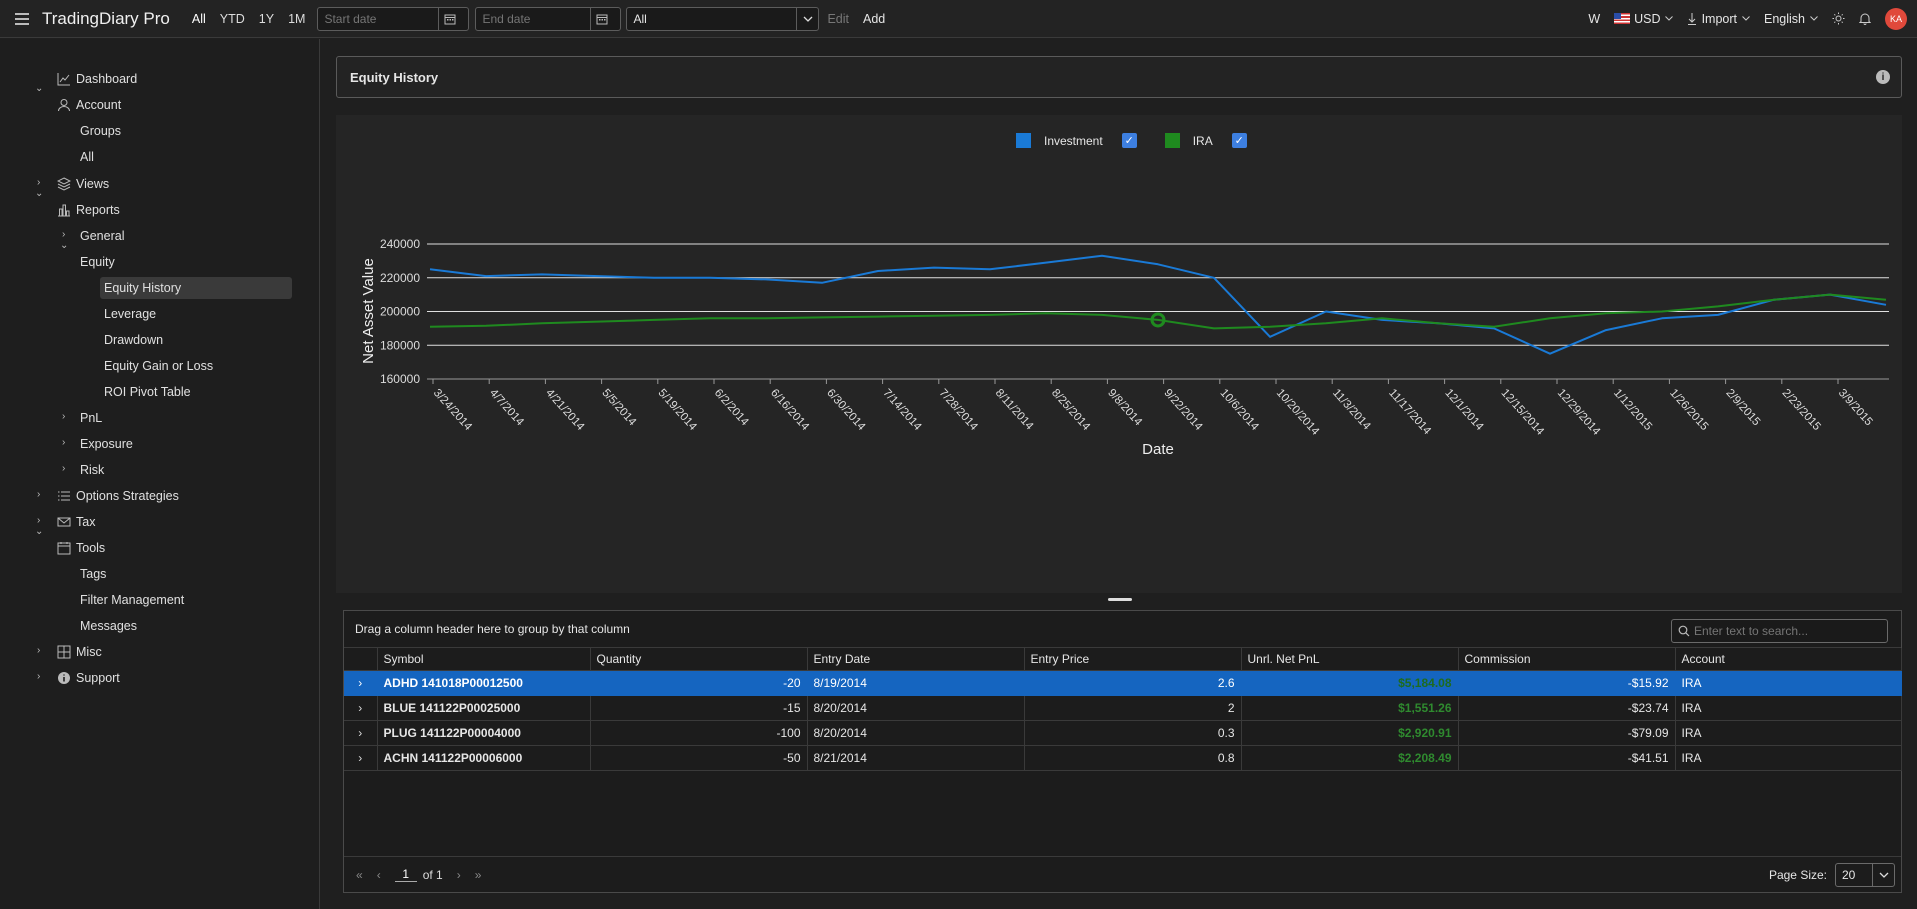 The height and width of the screenshot is (909, 1917). Describe the element at coordinates (838, 18) in the screenshot. I see `edit-button: Edit` at that location.